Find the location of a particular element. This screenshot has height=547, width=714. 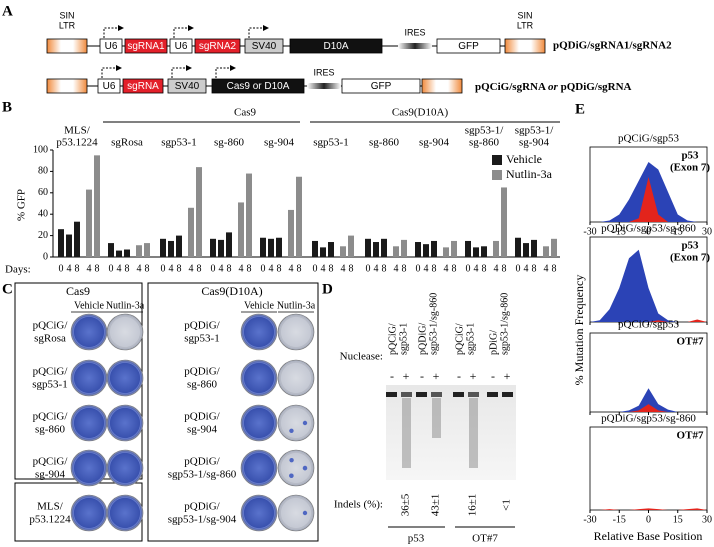

element-label: sgRNA2 is located at coordinates (218, 46).